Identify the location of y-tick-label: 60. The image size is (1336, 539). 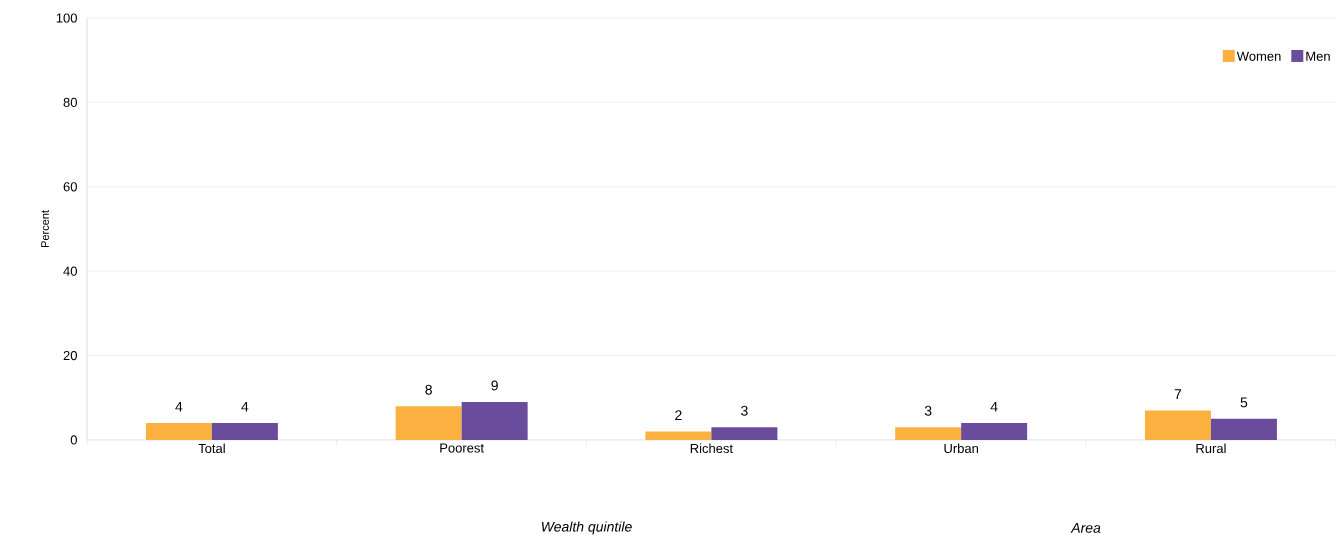
(70, 187).